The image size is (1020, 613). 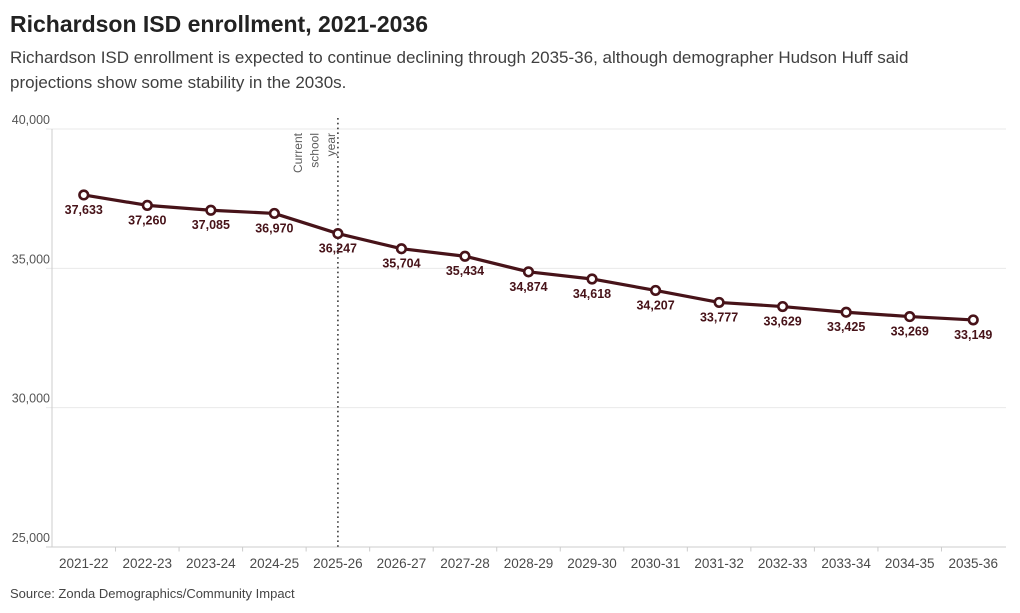 What do you see at coordinates (219, 24) in the screenshot?
I see `chart-title: Richardson ISD enrollment, 2021-2036` at bounding box center [219, 24].